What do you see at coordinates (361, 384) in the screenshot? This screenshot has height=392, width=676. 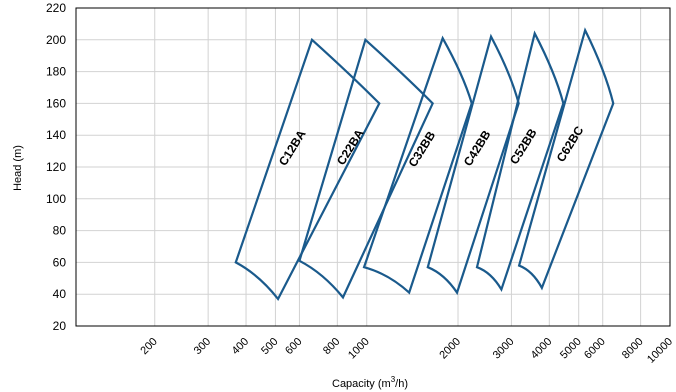 I see `x-axis-title-main: Capacity (m` at bounding box center [361, 384].